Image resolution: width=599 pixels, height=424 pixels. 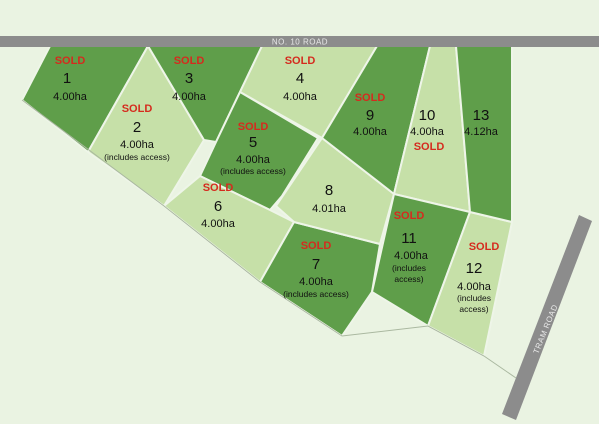 I want to click on lot-11-label: SOLD 11 4.00ha (includes access), so click(x=410, y=247).